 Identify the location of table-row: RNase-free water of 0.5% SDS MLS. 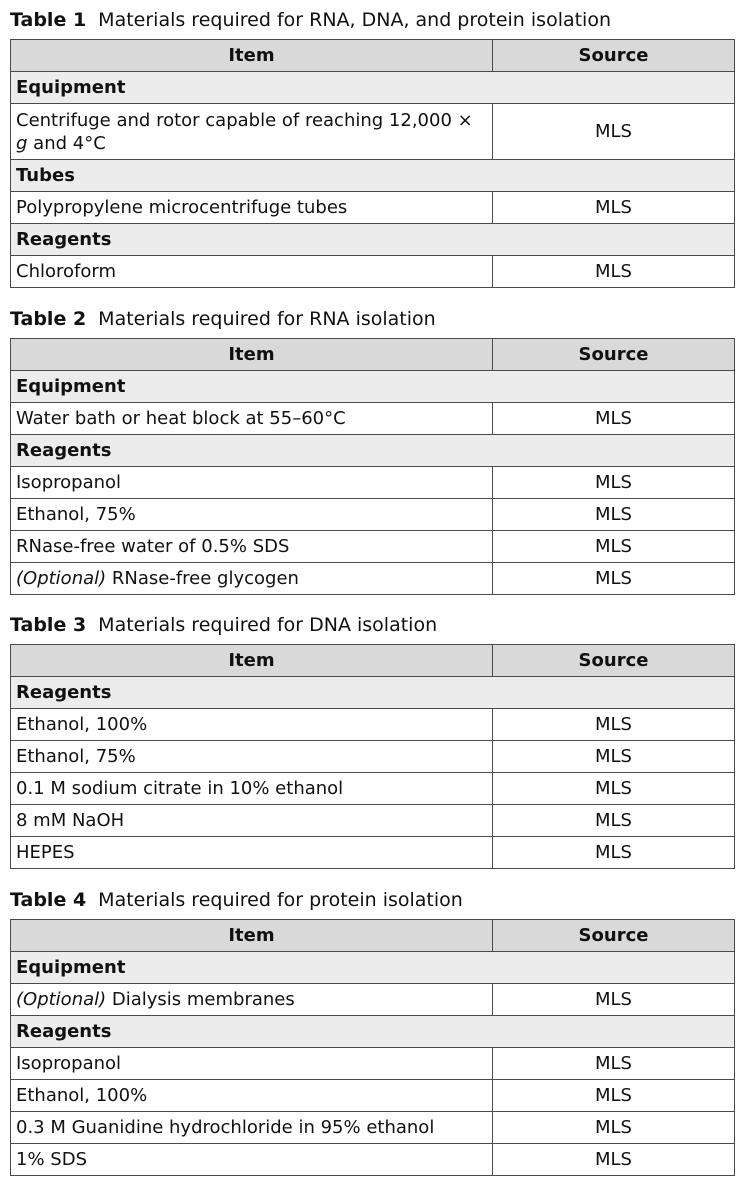
(372, 546).